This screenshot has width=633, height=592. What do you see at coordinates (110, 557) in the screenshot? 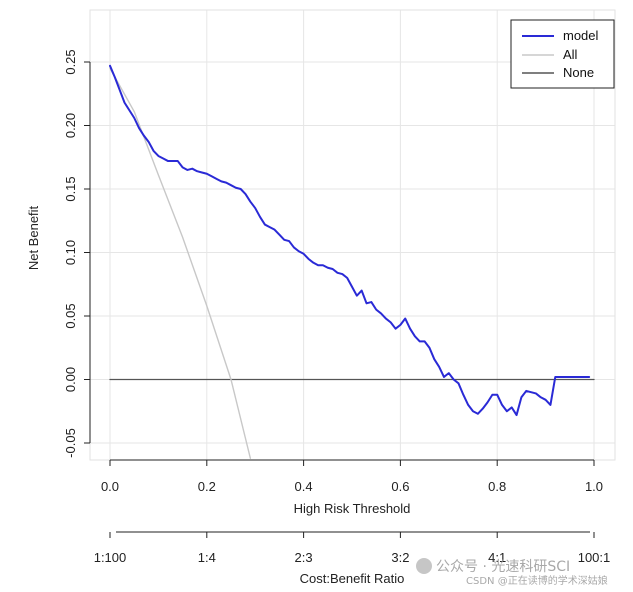
I see `x2-tick-label-0: 1:100` at bounding box center [110, 557].